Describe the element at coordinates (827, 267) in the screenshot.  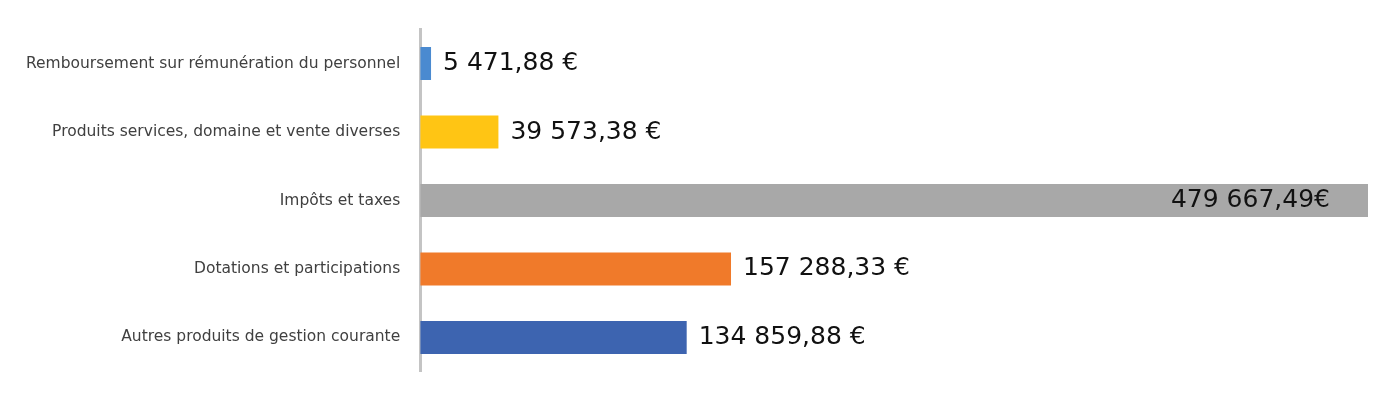
I see `data-label: 157 288,33 €` at that location.